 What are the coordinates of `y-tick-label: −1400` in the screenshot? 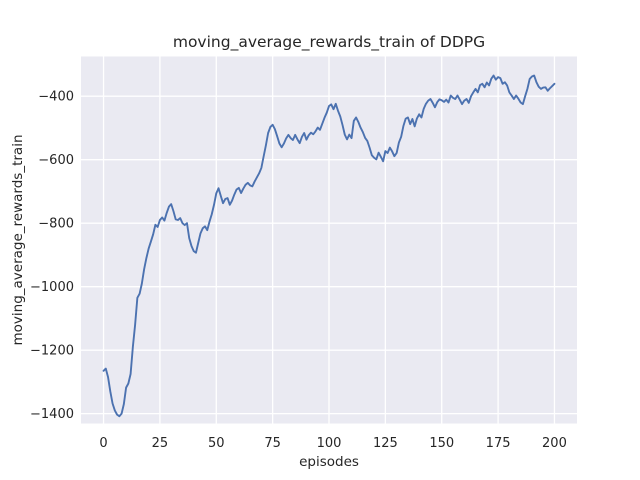 It's located at (52, 414).